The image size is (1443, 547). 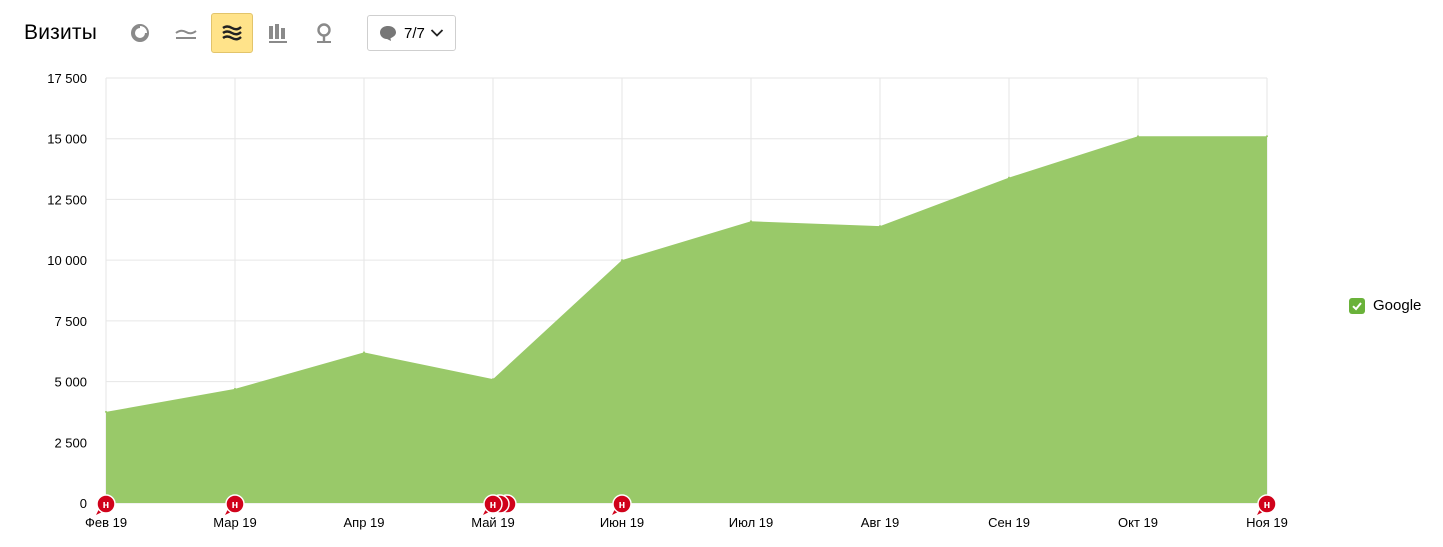 What do you see at coordinates (1009, 522) in the screenshot?
I see `x-tick-label: Сен 19` at bounding box center [1009, 522].